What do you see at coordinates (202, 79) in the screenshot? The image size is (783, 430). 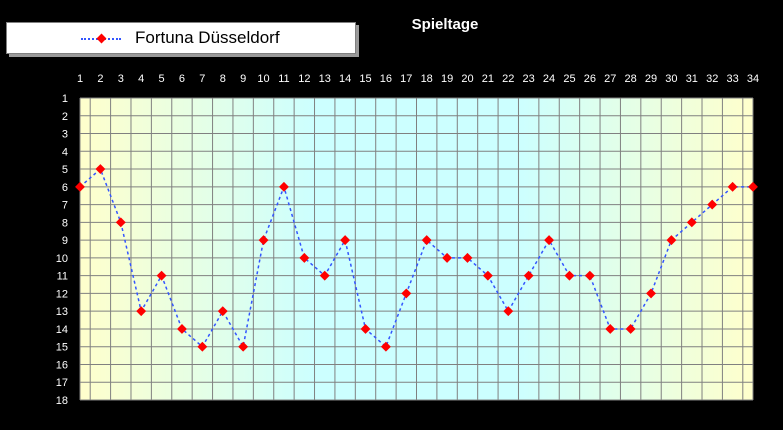 I see `x-tick-label: 7` at bounding box center [202, 79].